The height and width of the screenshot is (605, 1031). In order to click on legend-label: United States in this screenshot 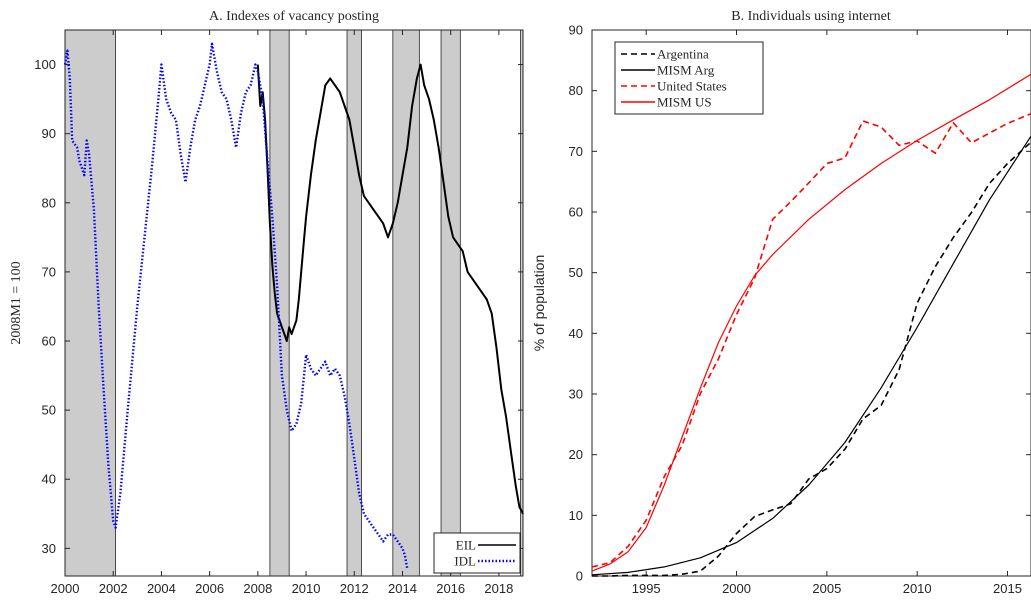, I will do `click(692, 86)`.